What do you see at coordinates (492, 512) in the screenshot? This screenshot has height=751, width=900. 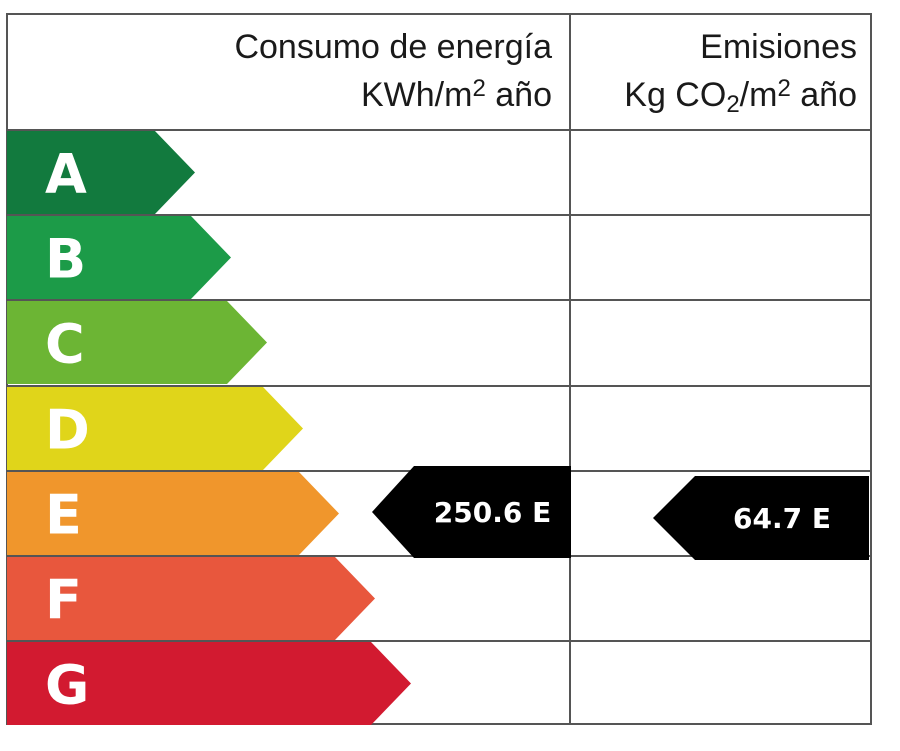 I see `rating-value-text: 250.6 E` at bounding box center [492, 512].